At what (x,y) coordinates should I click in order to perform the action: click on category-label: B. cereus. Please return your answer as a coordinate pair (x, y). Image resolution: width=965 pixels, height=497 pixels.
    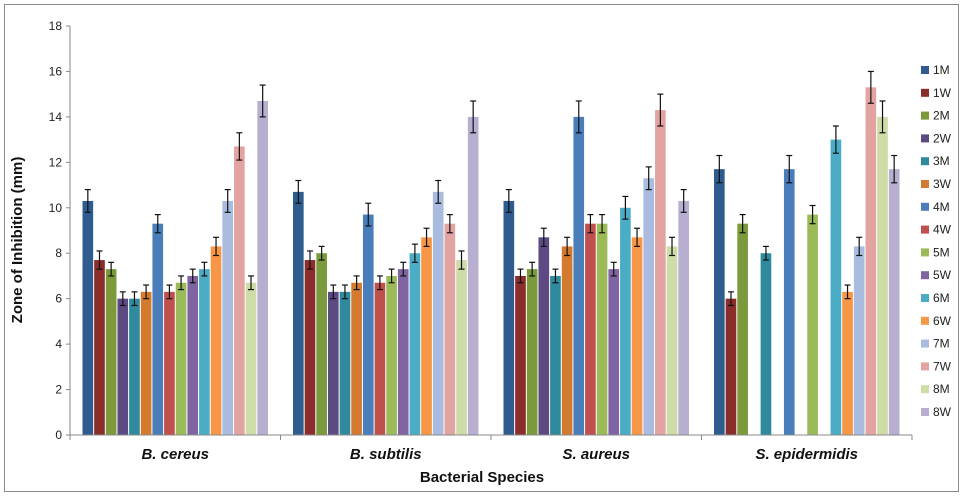
    Looking at the image, I should click on (175, 454).